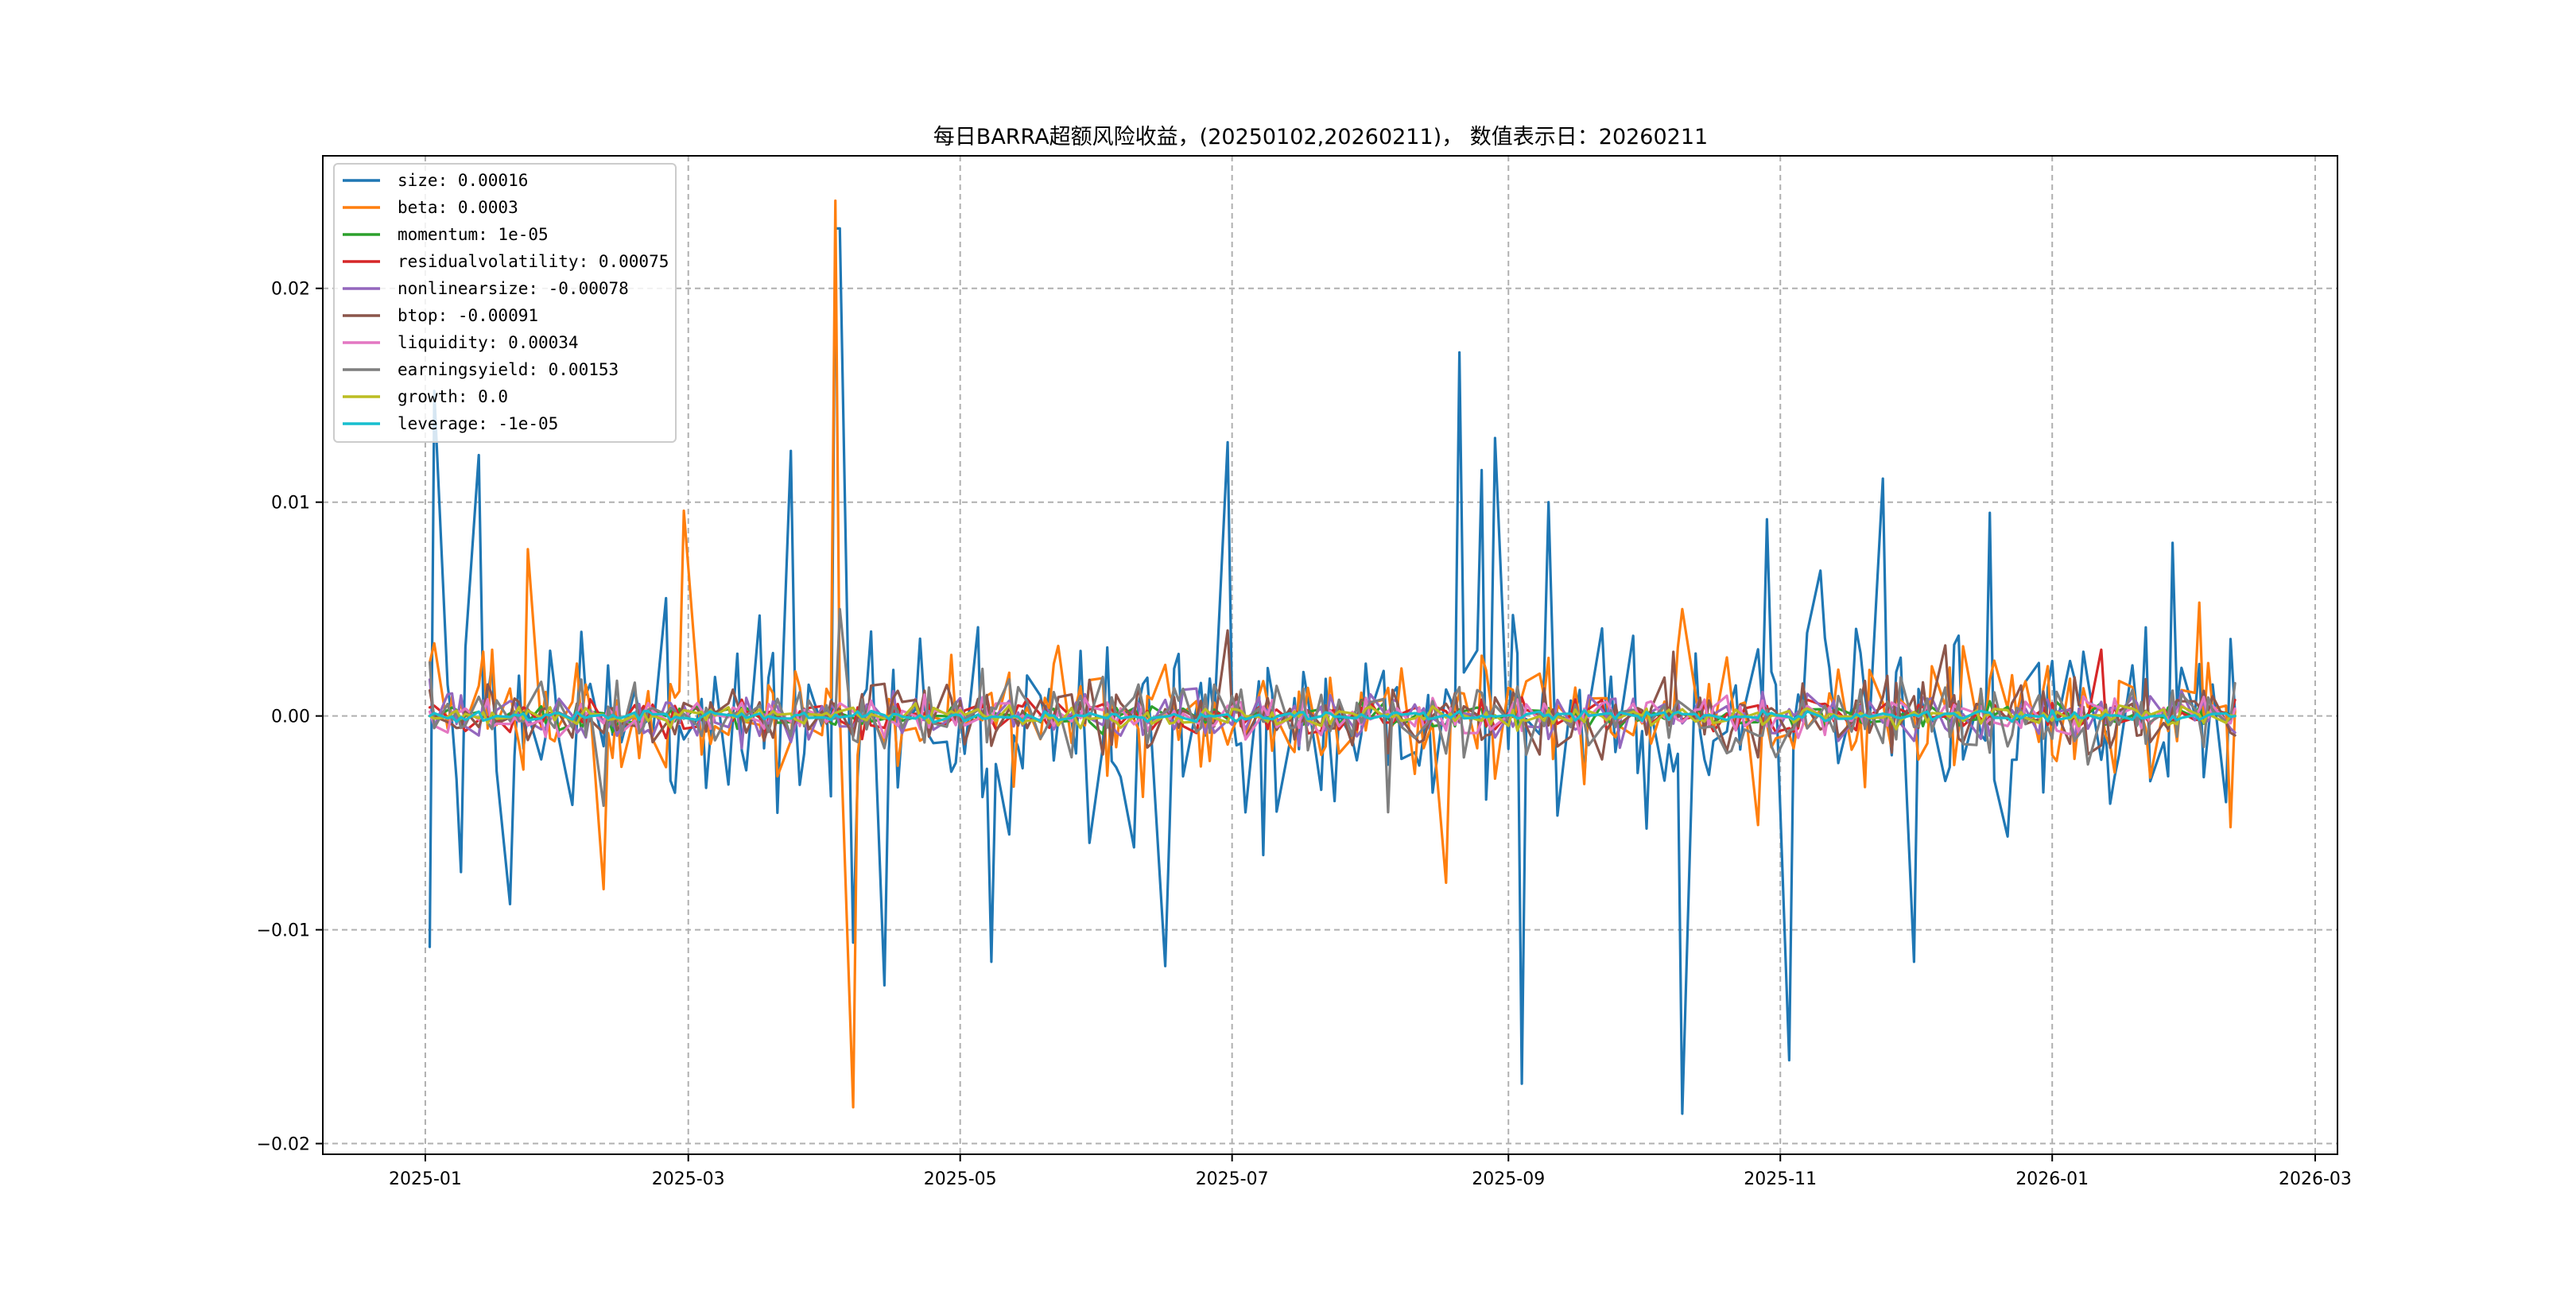 Image resolution: width=2576 pixels, height=1291 pixels. I want to click on legend-label-btop: btop: -0.00091, so click(468, 315).